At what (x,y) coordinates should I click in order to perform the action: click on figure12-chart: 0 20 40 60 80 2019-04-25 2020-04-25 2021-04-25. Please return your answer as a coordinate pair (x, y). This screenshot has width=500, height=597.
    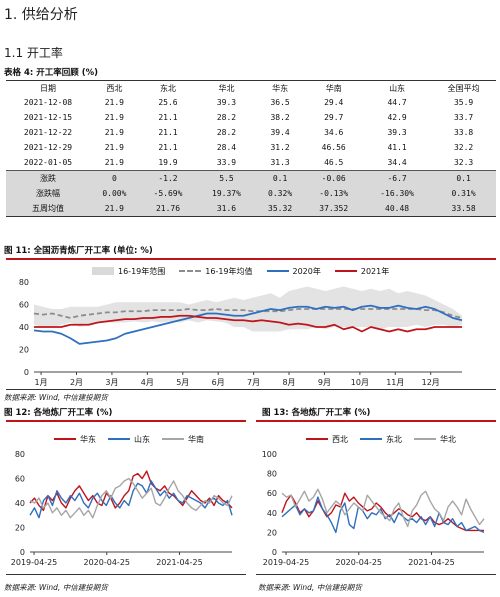
    Looking at the image, I should click on (122, 508).